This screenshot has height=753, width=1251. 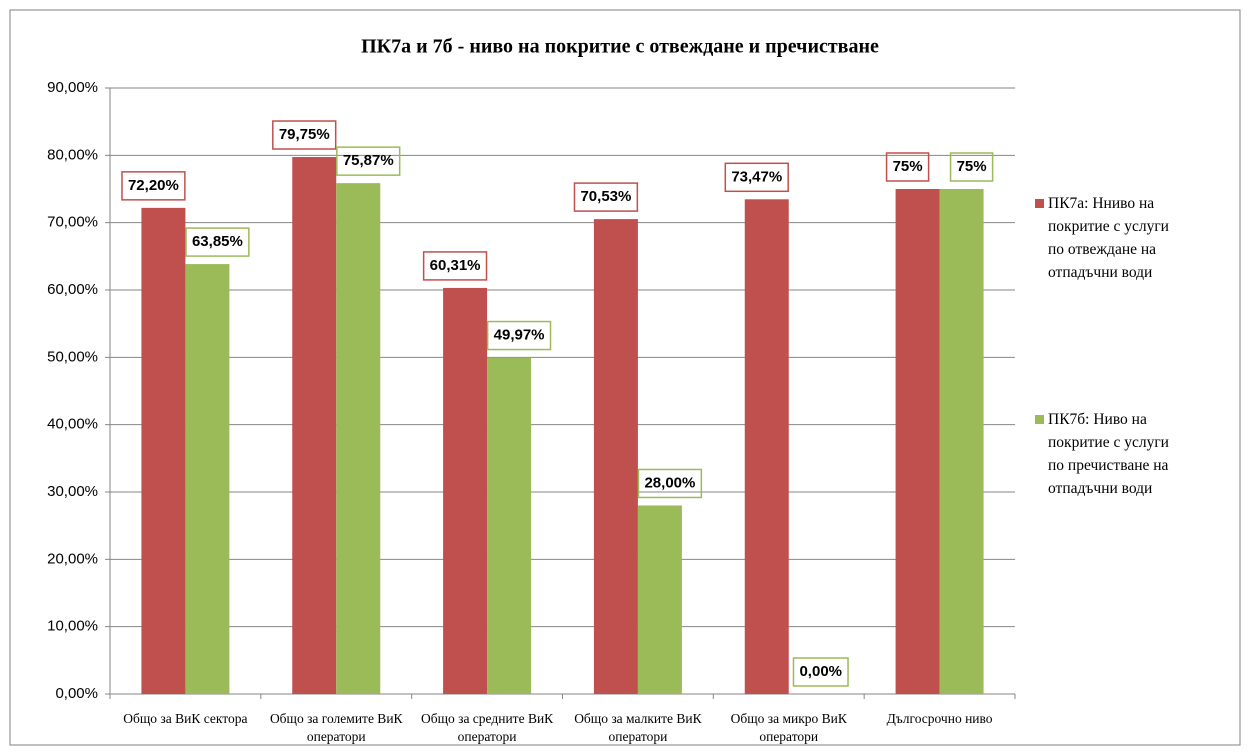 What do you see at coordinates (72, 558) in the screenshot?
I see `y-tick-label: 20,00%` at bounding box center [72, 558].